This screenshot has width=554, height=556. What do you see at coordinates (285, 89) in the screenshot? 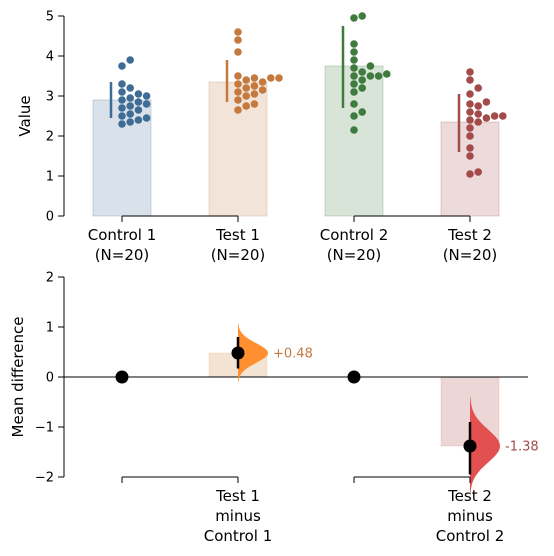
I see `raw-sd-lines` at bounding box center [285, 89].